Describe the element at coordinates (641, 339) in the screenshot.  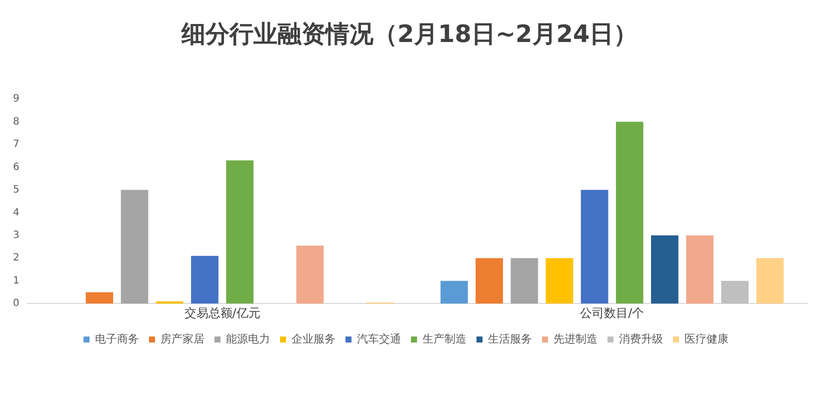
I see `legend-label: 消费升级` at that location.